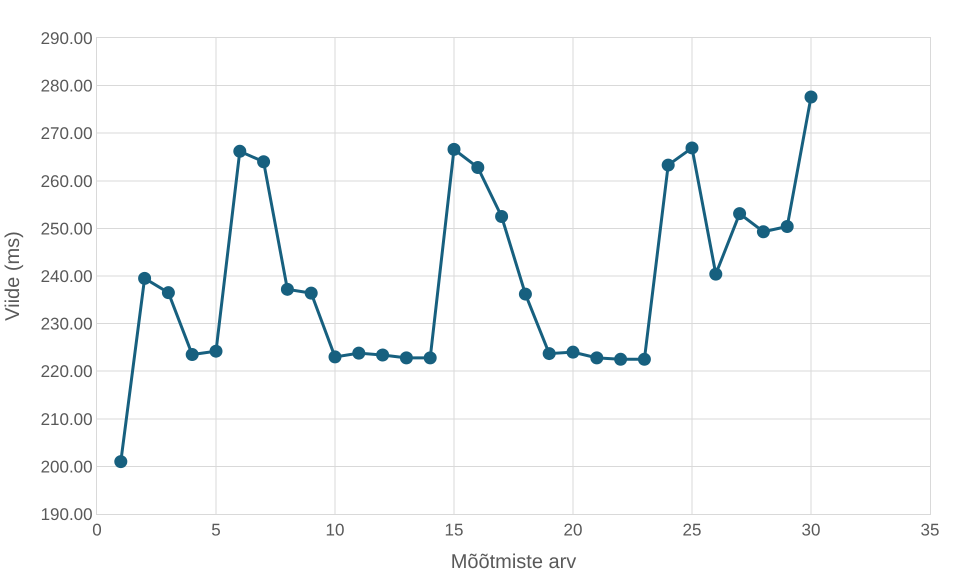 The image size is (958, 580). What do you see at coordinates (66, 38) in the screenshot?
I see `y-tick-label: 290.00` at bounding box center [66, 38].